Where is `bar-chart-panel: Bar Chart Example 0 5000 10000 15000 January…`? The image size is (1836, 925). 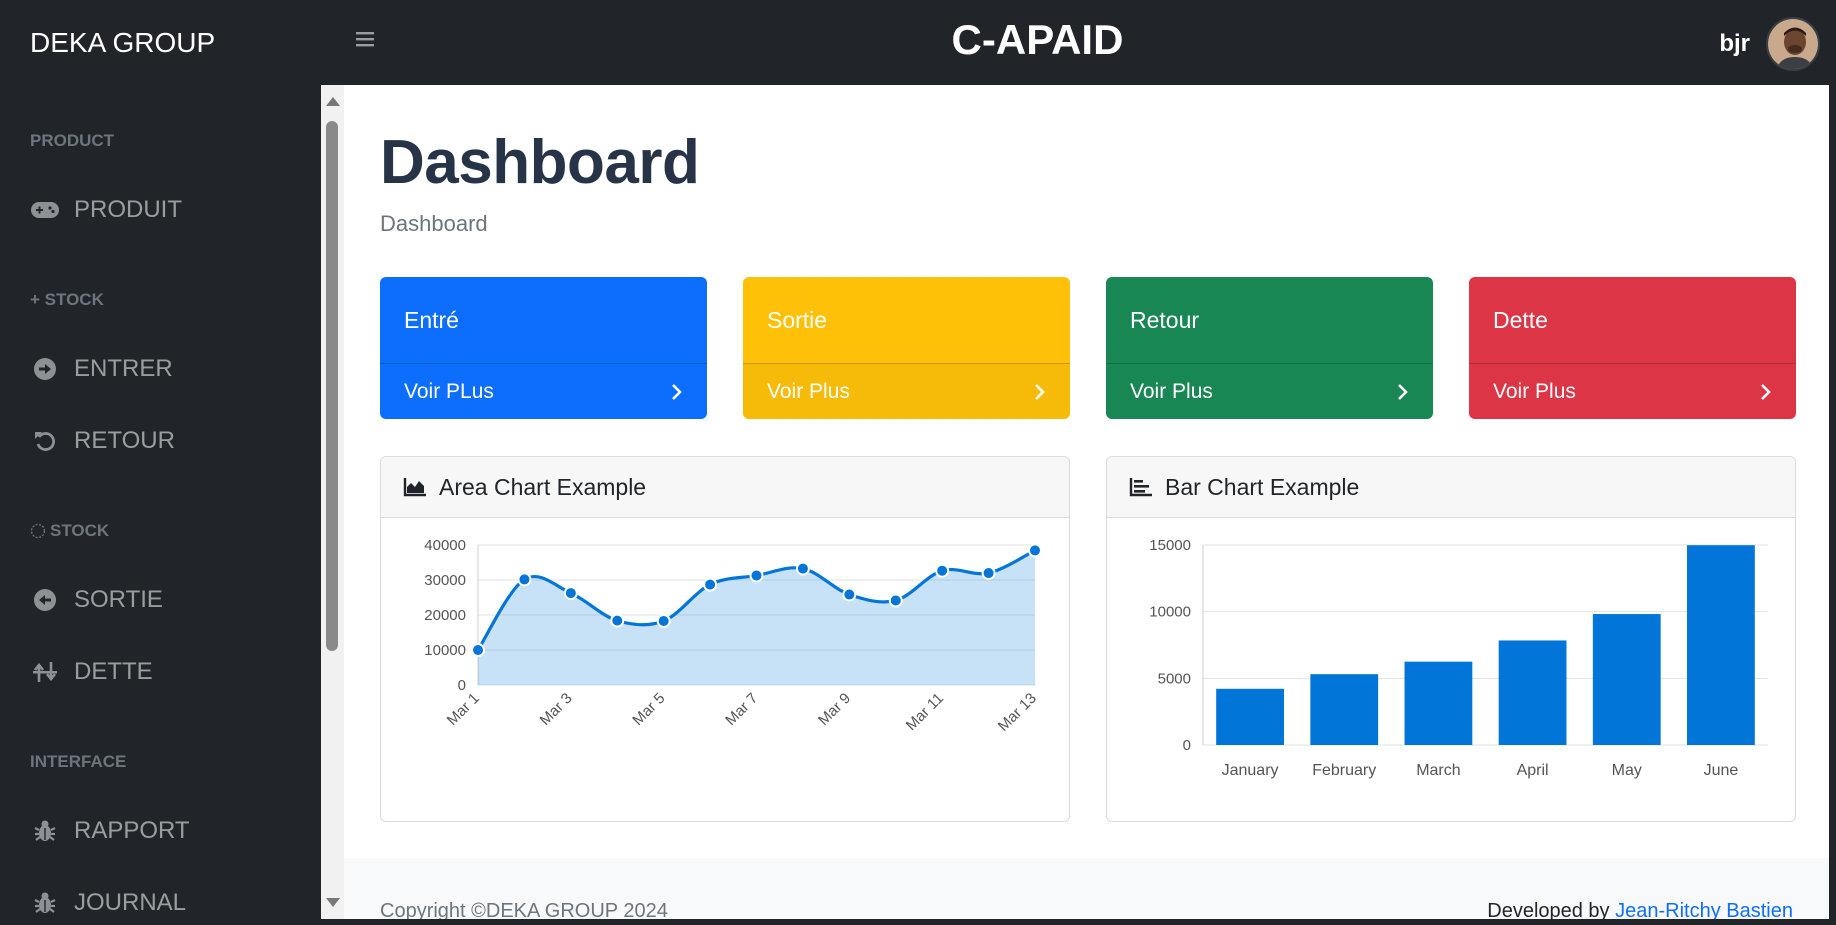 bar-chart-panel: Bar Chart Example 0 5000 10000 15000 January… is located at coordinates (1451, 639).